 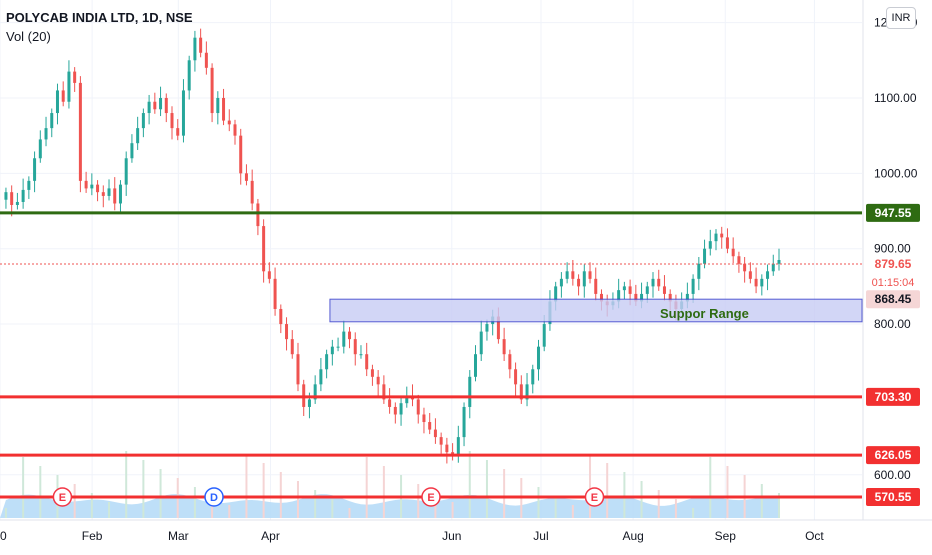 What do you see at coordinates (893, 264) in the screenshot?
I see `last-price-badge` at bounding box center [893, 264].